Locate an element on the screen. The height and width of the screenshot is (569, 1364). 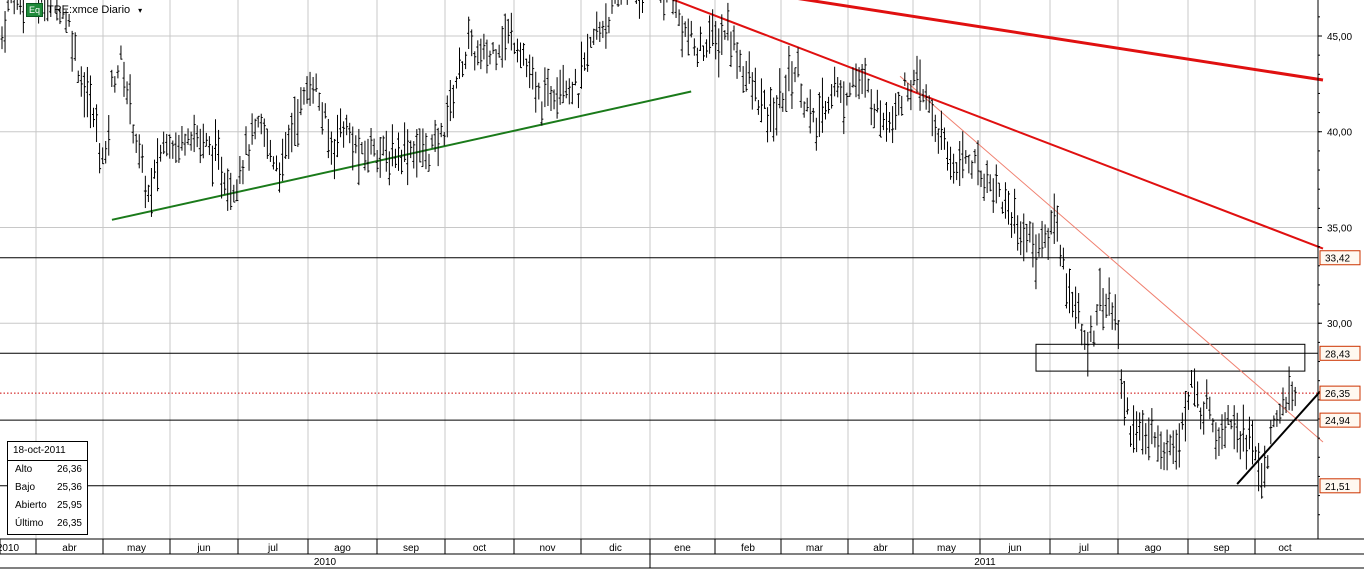
level-badge: 28,43 is located at coordinates (1337, 354).